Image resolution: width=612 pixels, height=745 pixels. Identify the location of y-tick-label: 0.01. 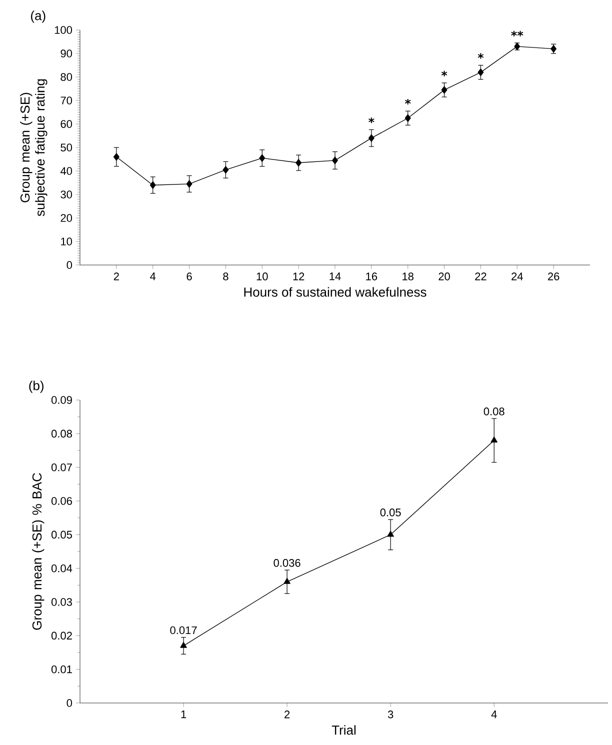
(61, 669).